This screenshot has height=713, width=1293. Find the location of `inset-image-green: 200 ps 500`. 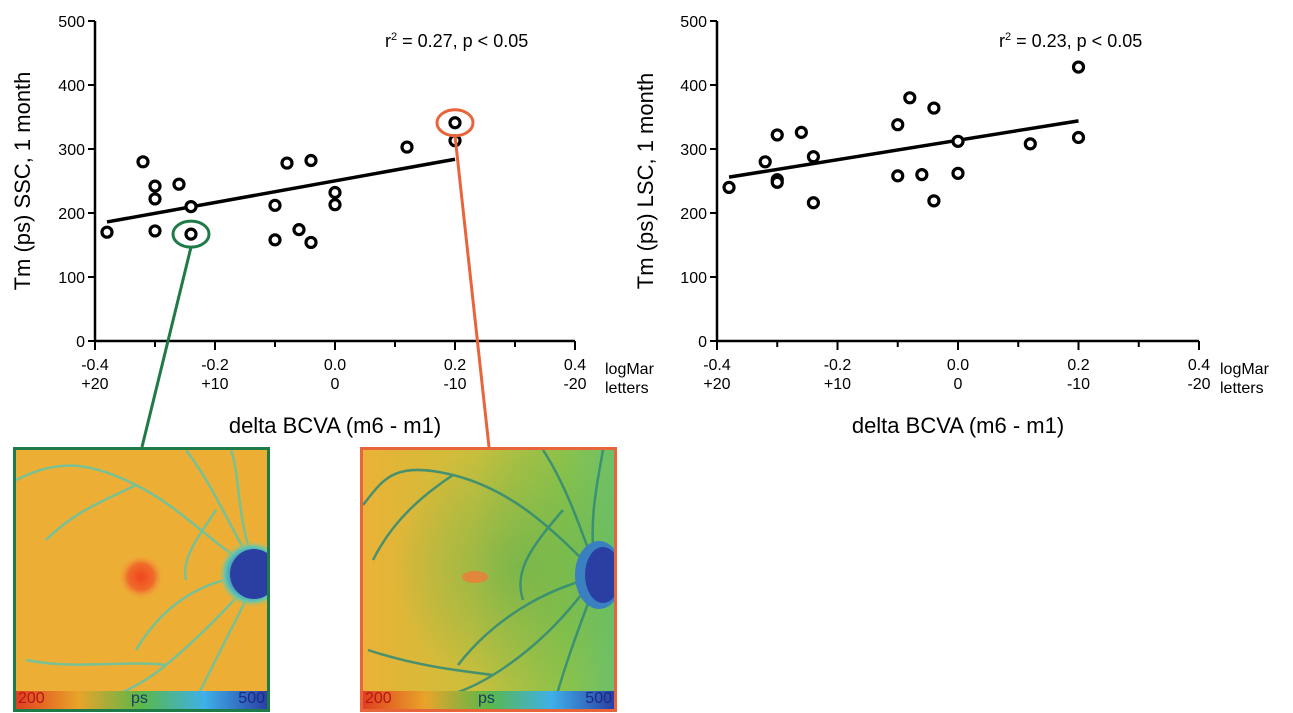

inset-image-green: 200 ps 500 is located at coordinates (141, 579).